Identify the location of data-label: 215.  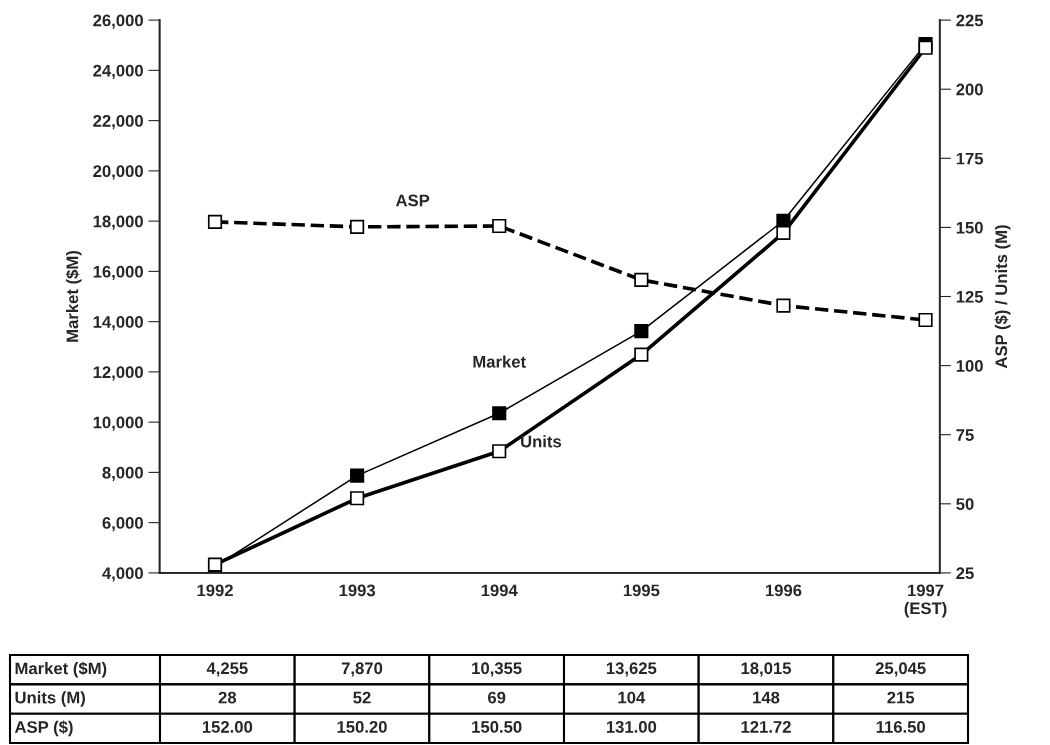
(901, 697).